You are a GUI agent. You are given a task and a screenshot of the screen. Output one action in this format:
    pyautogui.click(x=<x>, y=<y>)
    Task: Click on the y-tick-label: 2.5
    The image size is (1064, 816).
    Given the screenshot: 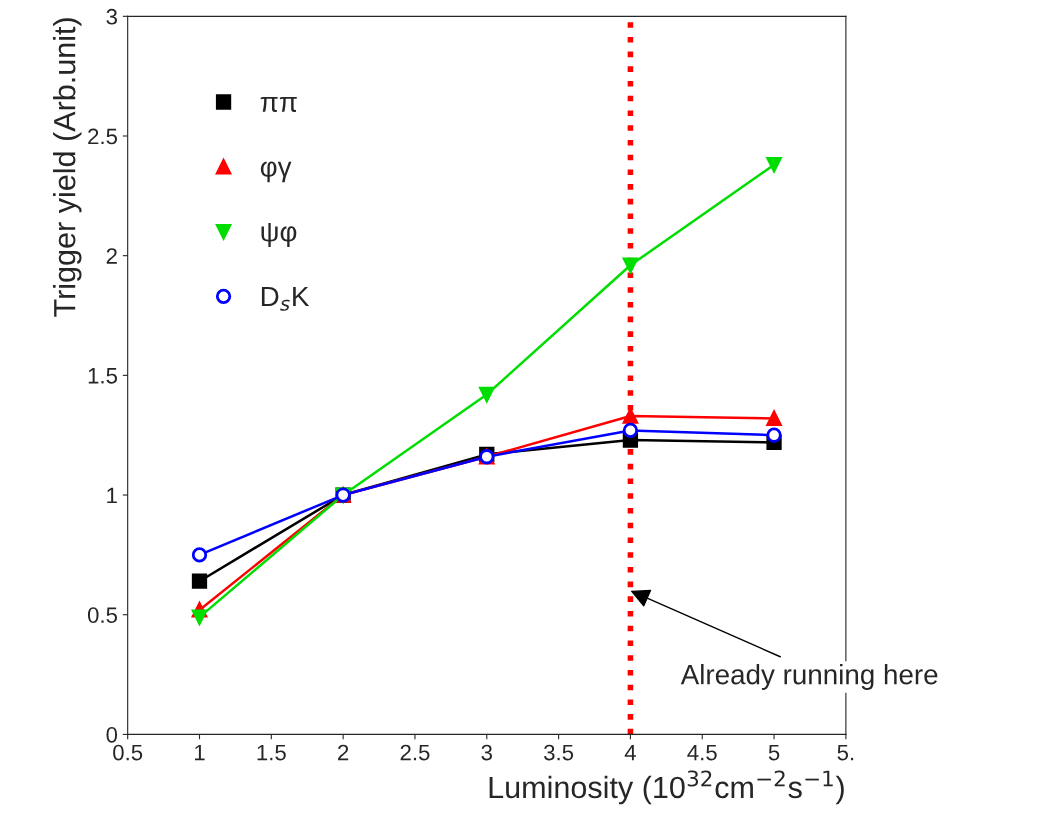 What is the action you would take?
    pyautogui.click(x=103, y=136)
    